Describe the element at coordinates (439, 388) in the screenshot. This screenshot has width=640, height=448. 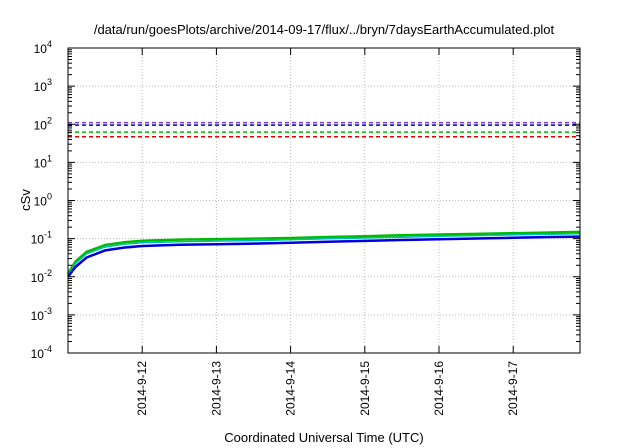
I see `x-tick-label: 2014-9-16` at that location.